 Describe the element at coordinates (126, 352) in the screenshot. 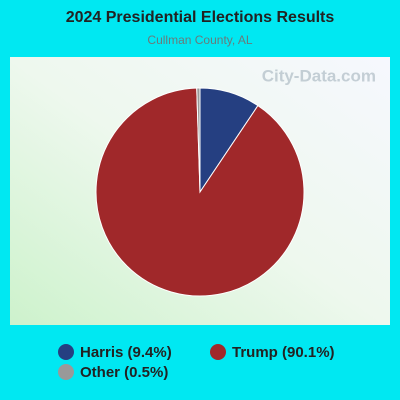

I see `legend-label: Harris (9.4%)` at that location.